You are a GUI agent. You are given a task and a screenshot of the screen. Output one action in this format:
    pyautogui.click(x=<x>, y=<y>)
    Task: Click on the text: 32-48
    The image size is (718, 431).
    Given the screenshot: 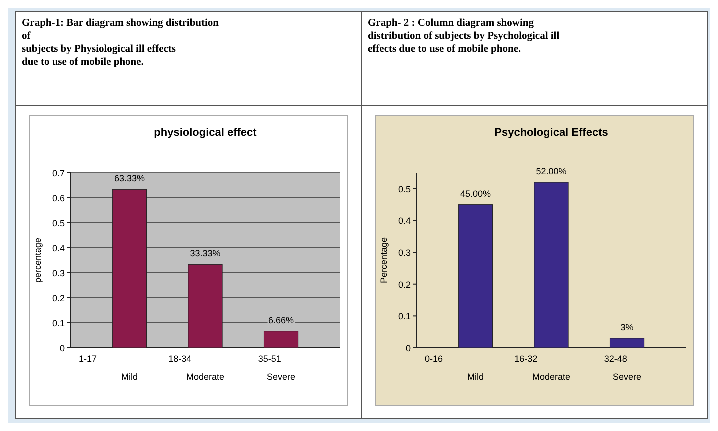 What is the action you would take?
    pyautogui.click(x=616, y=359)
    